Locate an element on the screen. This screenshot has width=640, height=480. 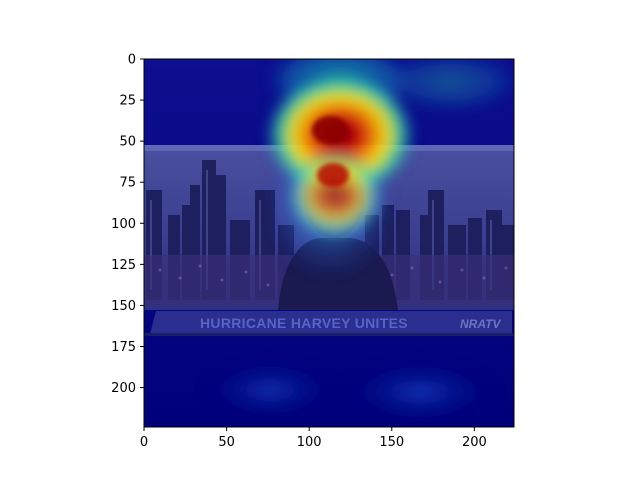
y-axis: 0 25 50 75 100 125 150 175 200 is located at coordinates (127, 224).